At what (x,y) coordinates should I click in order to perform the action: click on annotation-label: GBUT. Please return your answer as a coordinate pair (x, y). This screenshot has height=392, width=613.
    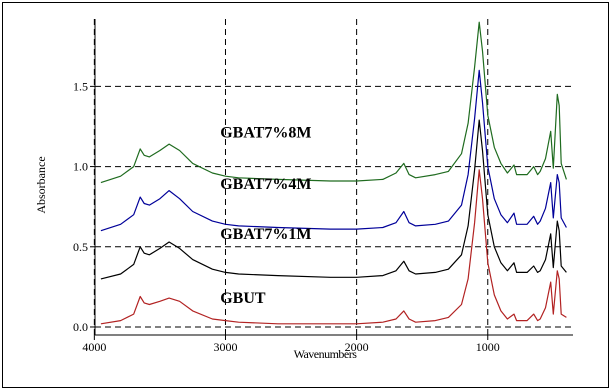
    Looking at the image, I should click on (243, 298).